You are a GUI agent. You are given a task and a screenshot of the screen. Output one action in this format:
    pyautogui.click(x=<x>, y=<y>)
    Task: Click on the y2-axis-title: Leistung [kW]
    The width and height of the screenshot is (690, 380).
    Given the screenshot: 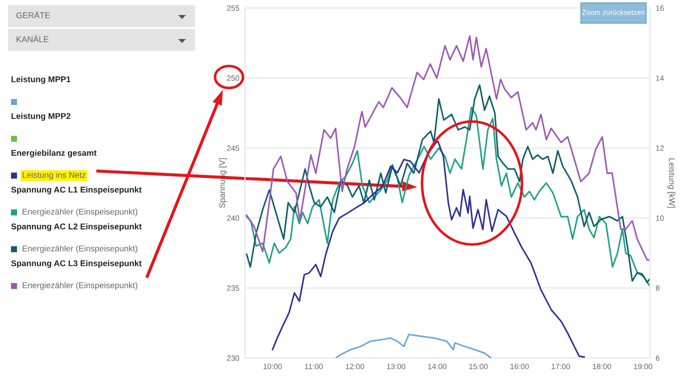 What is the action you would take?
    pyautogui.click(x=671, y=183)
    